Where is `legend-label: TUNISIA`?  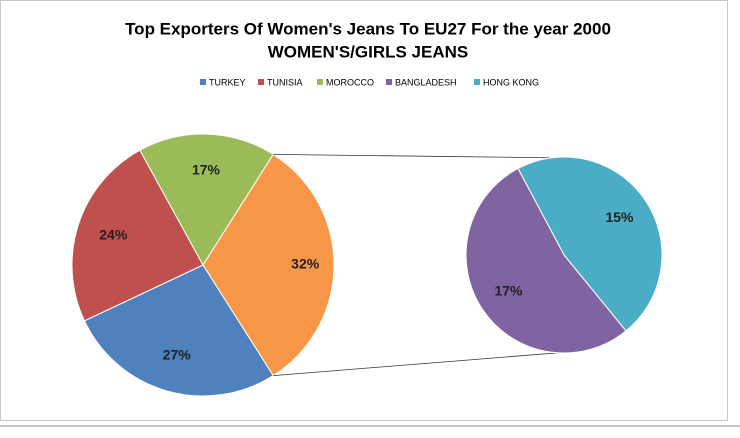
legend-label: TUNISIA is located at coordinates (285, 82).